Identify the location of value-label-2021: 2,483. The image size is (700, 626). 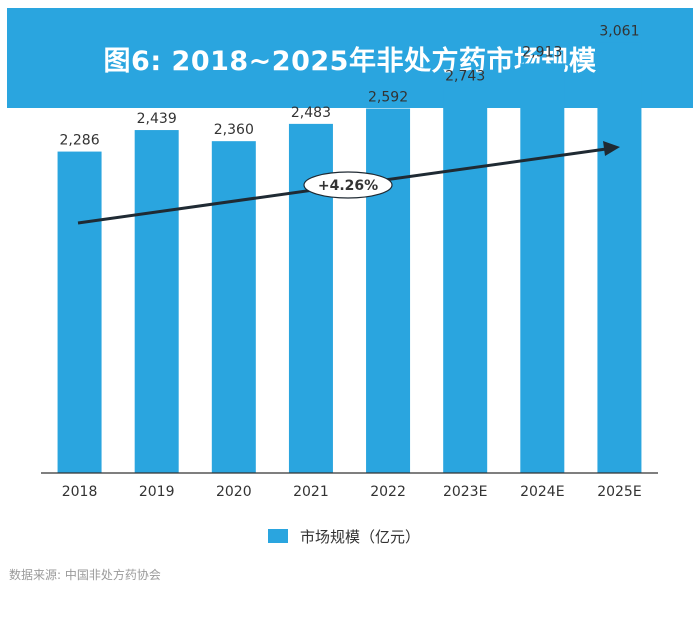
(311, 113).